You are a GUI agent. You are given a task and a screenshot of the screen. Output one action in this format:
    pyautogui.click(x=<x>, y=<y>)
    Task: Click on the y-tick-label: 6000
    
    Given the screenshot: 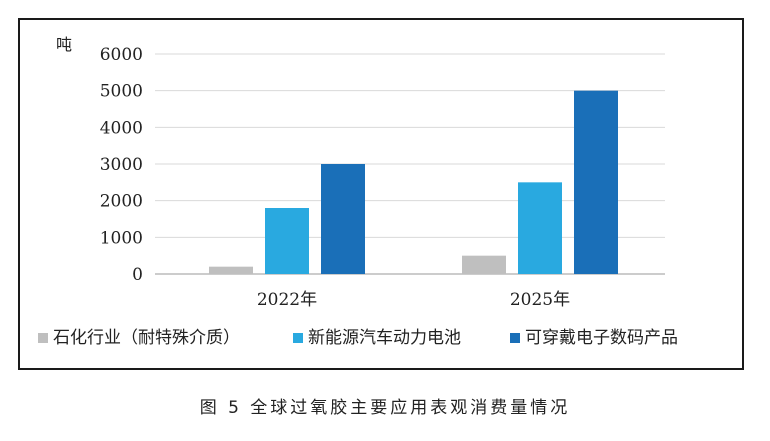 What is the action you would take?
    pyautogui.click(x=121, y=55)
    